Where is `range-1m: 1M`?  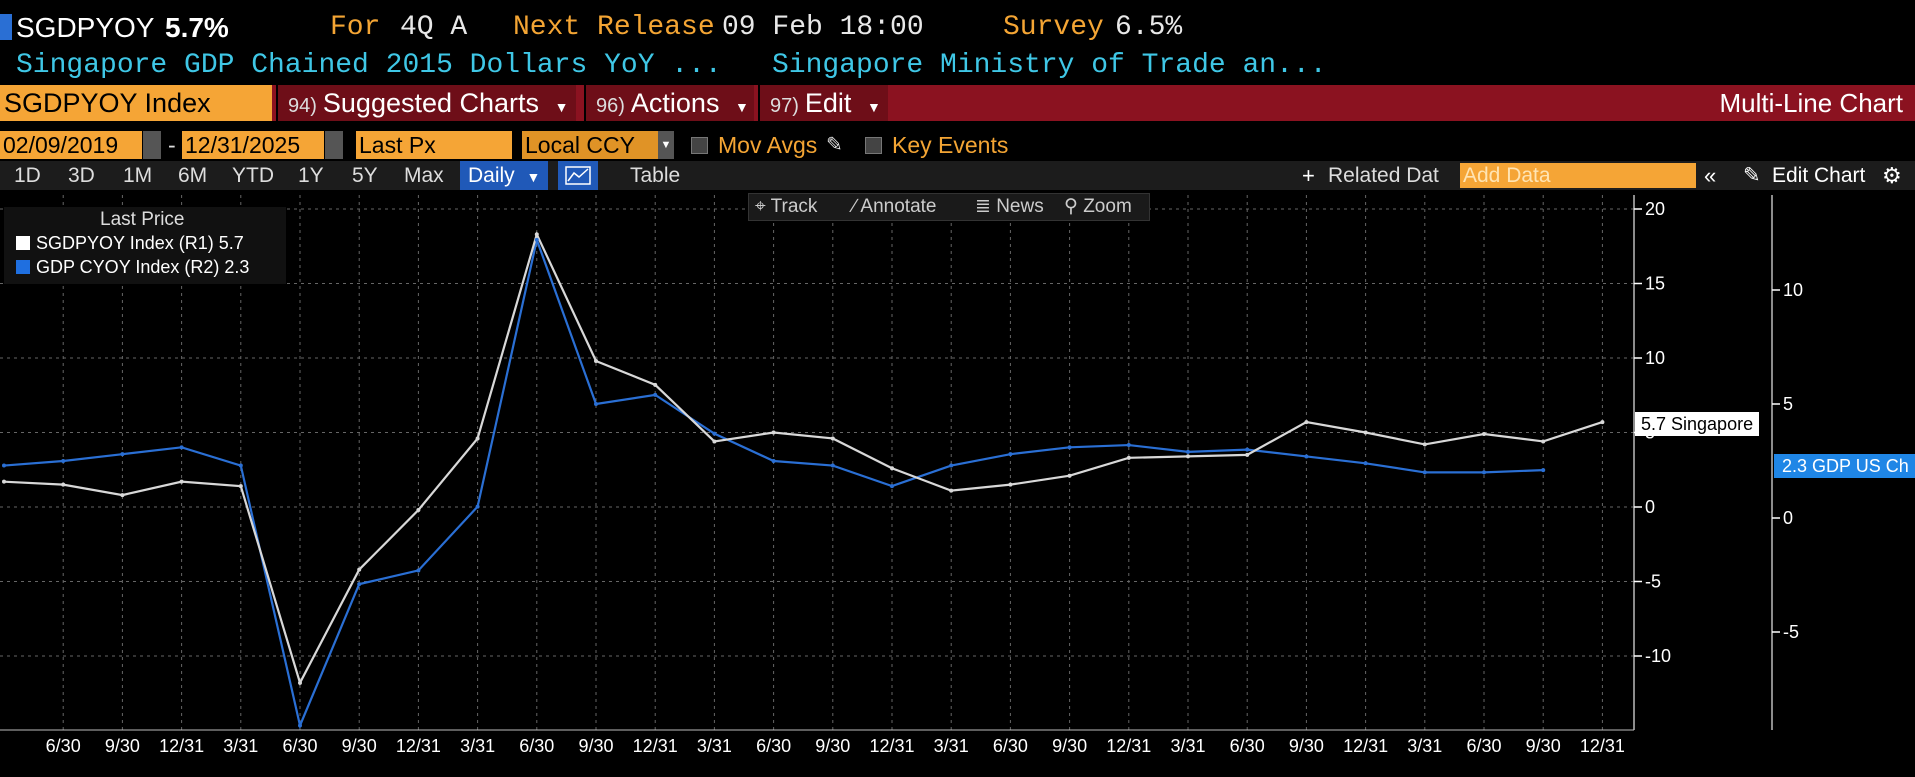 range-1m: 1M is located at coordinates (138, 175).